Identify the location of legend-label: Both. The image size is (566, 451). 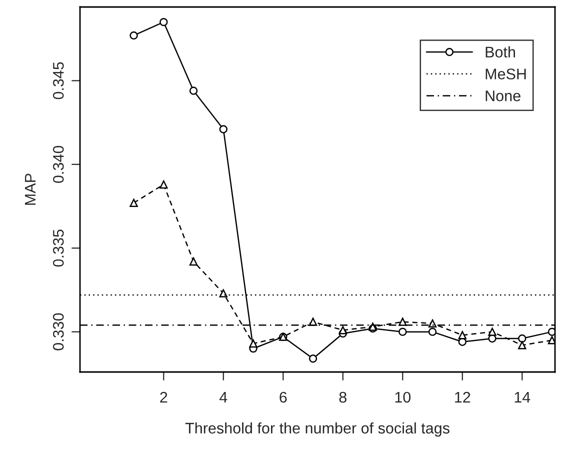
(500, 52).